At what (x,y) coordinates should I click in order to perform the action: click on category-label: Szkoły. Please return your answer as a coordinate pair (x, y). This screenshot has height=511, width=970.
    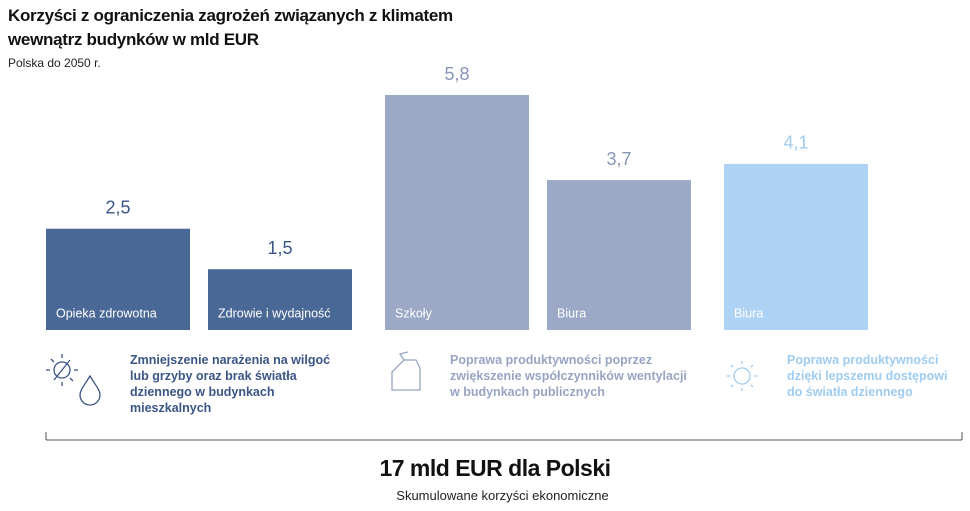
    Looking at the image, I should click on (414, 313).